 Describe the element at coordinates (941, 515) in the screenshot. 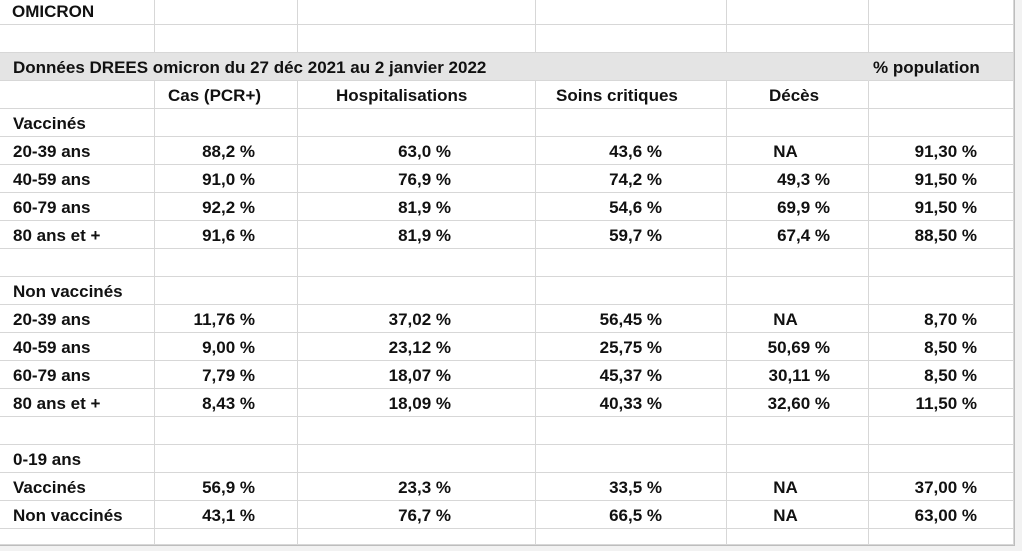

I see `pop-cell: 63,00 %` at that location.